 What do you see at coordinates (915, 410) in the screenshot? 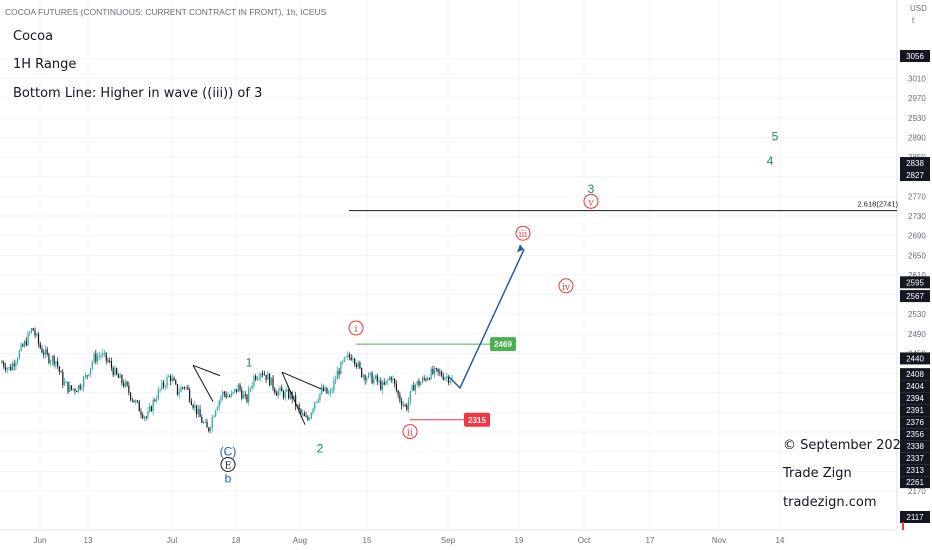
I see `price-label-text: 2391` at bounding box center [915, 410].